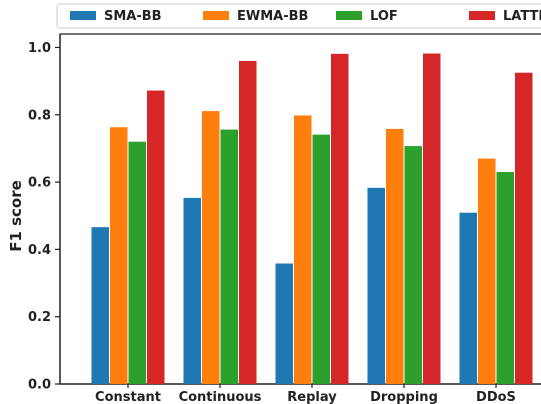 The height and width of the screenshot is (404, 541). What do you see at coordinates (39, 48) in the screenshot?
I see `y-tick-label: 1.0` at bounding box center [39, 48].